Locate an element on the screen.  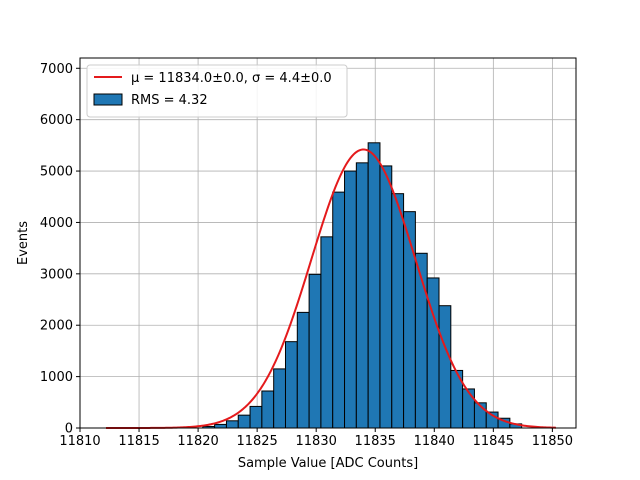
legend-box is located at coordinates (217, 91).